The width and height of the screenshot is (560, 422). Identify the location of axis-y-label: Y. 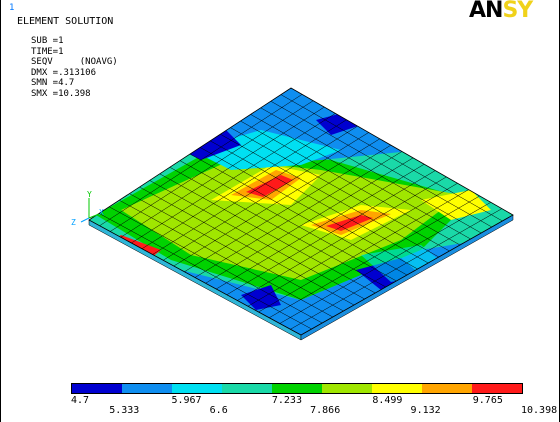
(89, 194).